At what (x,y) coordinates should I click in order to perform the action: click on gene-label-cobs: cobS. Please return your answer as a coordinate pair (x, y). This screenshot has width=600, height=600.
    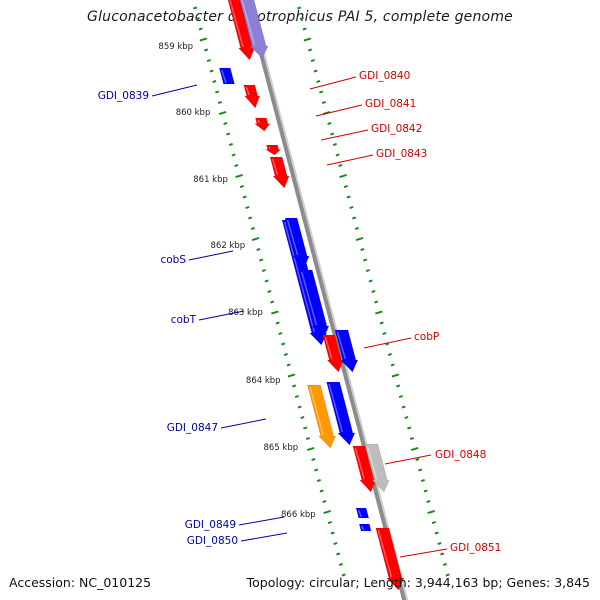
    Looking at the image, I should click on (173, 260).